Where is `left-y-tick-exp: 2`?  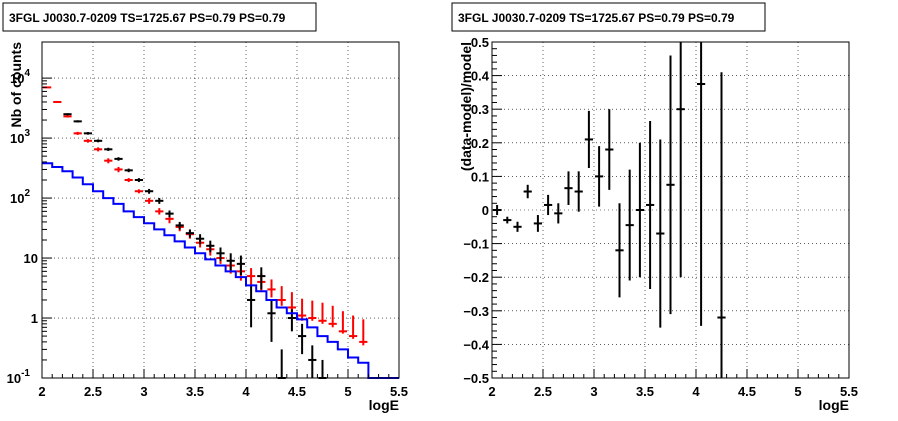 left-y-tick-exp: 2 is located at coordinates (27, 193).